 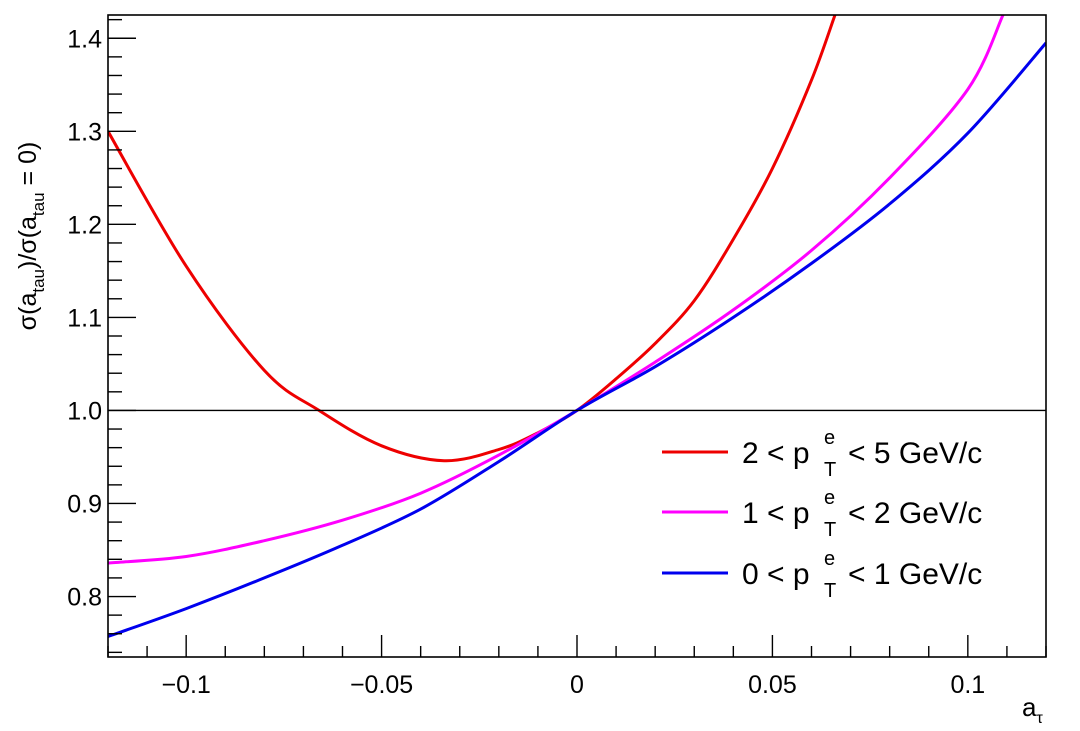 What do you see at coordinates (1032, 709) in the screenshot?
I see `x-axis-label: aτ` at bounding box center [1032, 709].